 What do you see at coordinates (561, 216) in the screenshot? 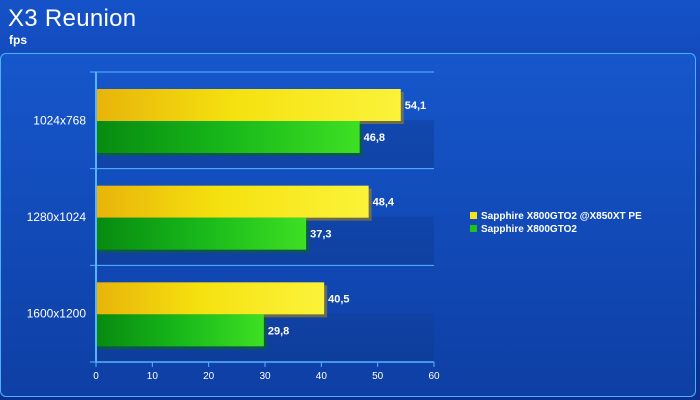
I see `legend-entry: Sapphire X800GTO2 @X850XT PE` at bounding box center [561, 216].